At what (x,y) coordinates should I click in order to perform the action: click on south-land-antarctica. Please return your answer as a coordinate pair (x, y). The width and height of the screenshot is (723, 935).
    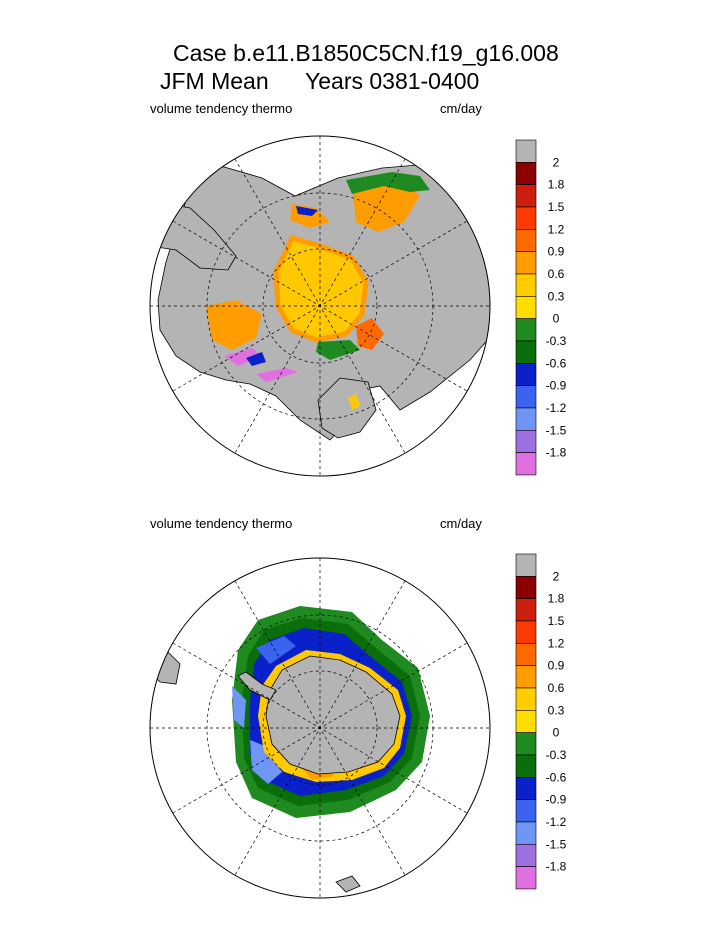
    Looking at the image, I should click on (333, 715).